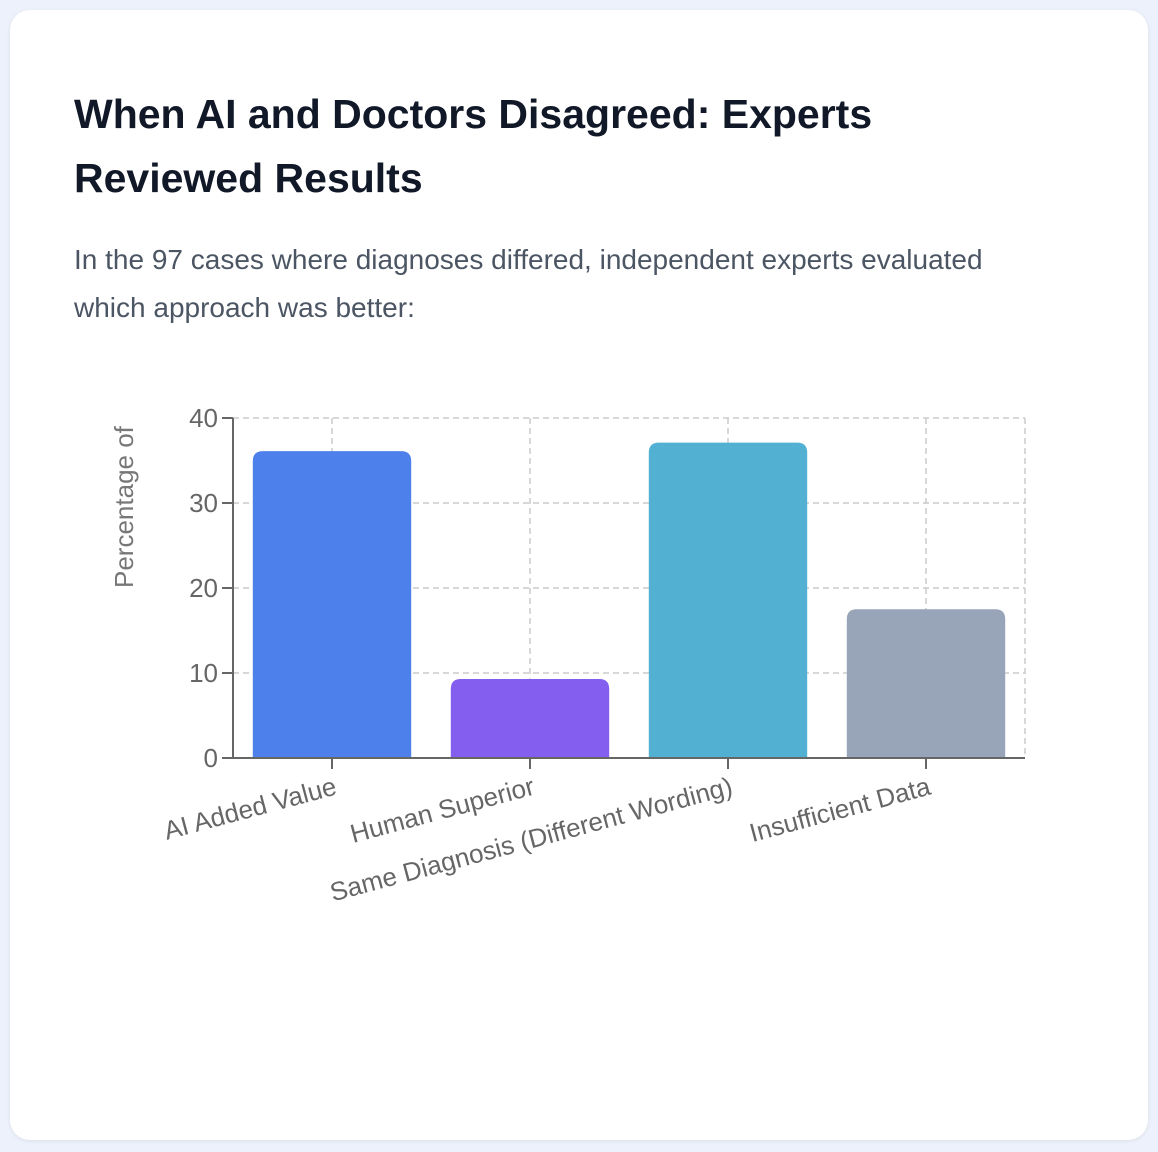 This screenshot has height=1152, width=1158. Describe the element at coordinates (203, 673) in the screenshot. I see `y-tick-label: 10` at that location.